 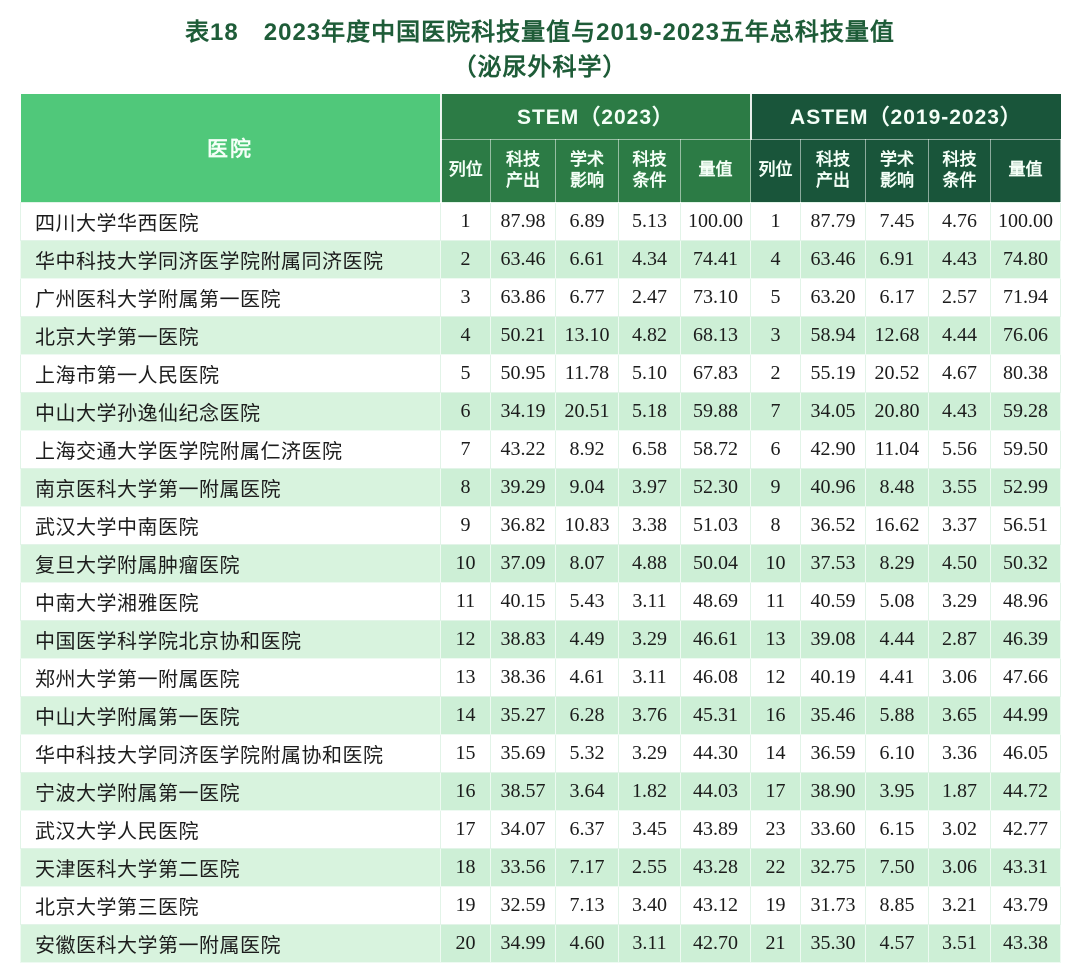 I want to click on astem-value-1: 87.79, so click(x=833, y=221).